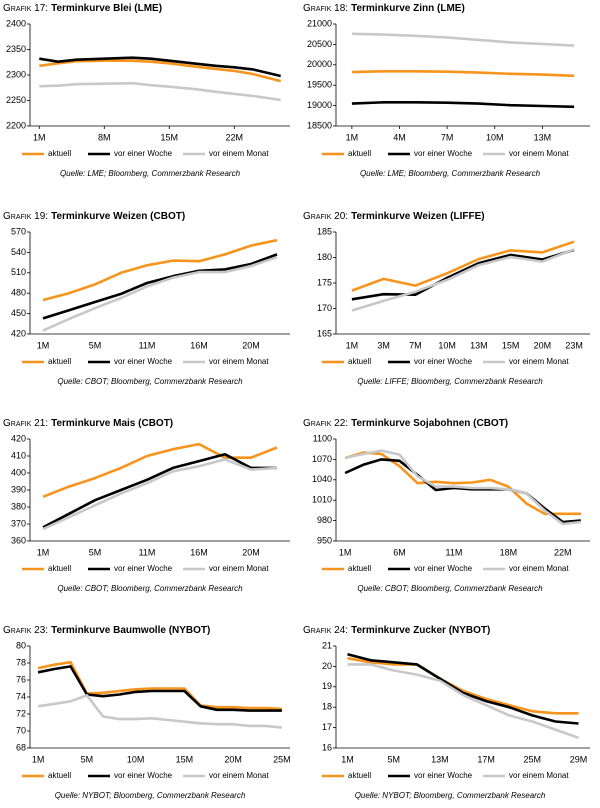 Image resolution: width=600 pixels, height=808 pixels. I want to click on y-tick-label: 2350, so click(16, 49).